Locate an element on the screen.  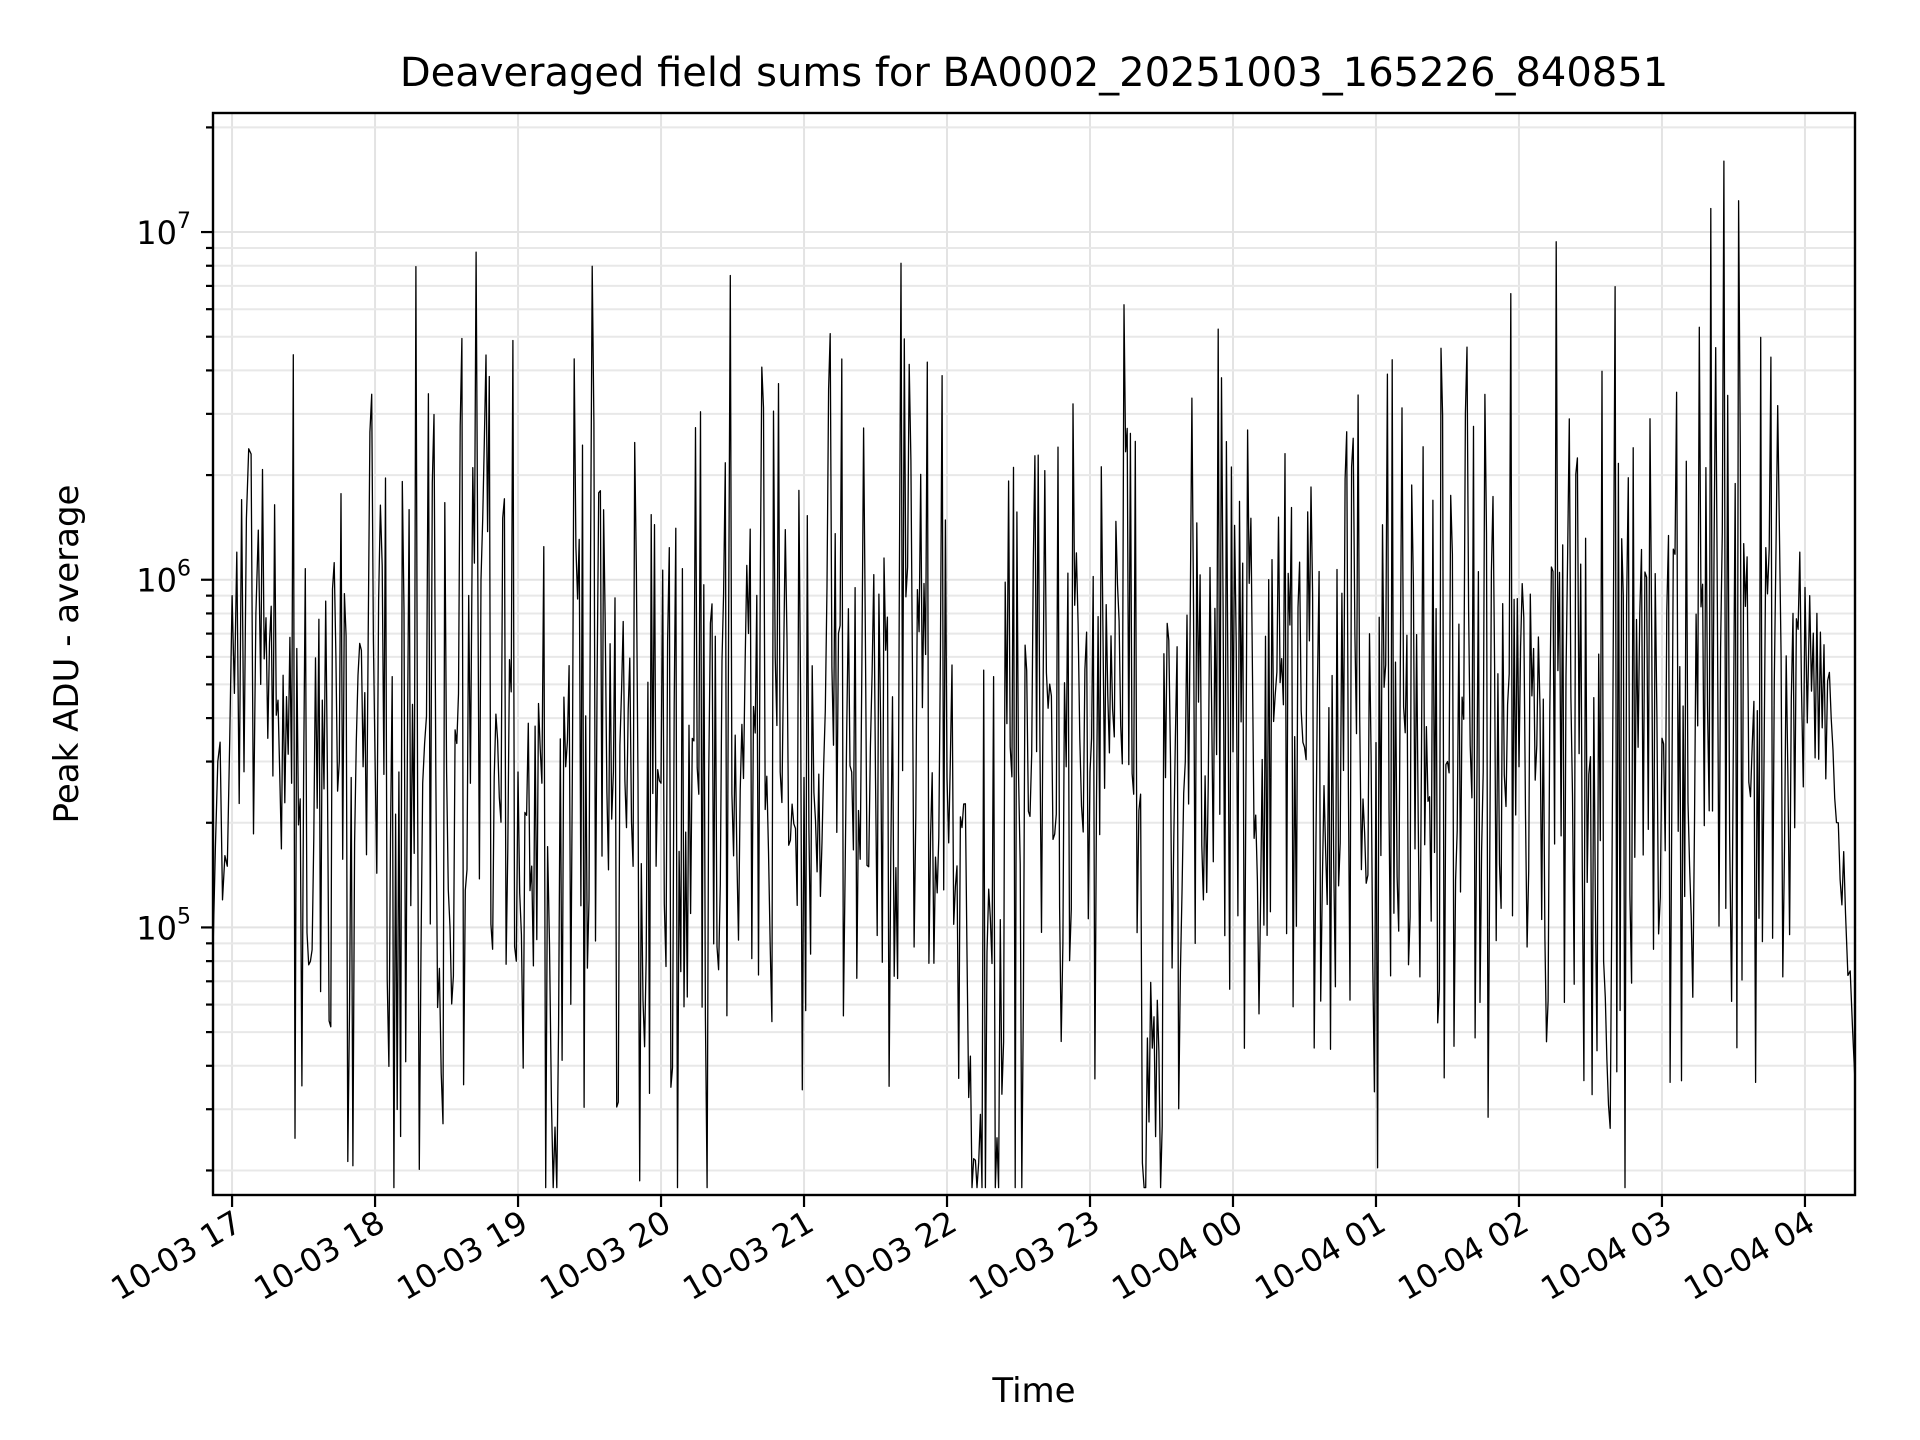
x-tick-label: 10-03 20 is located at coordinates (605, 1255).